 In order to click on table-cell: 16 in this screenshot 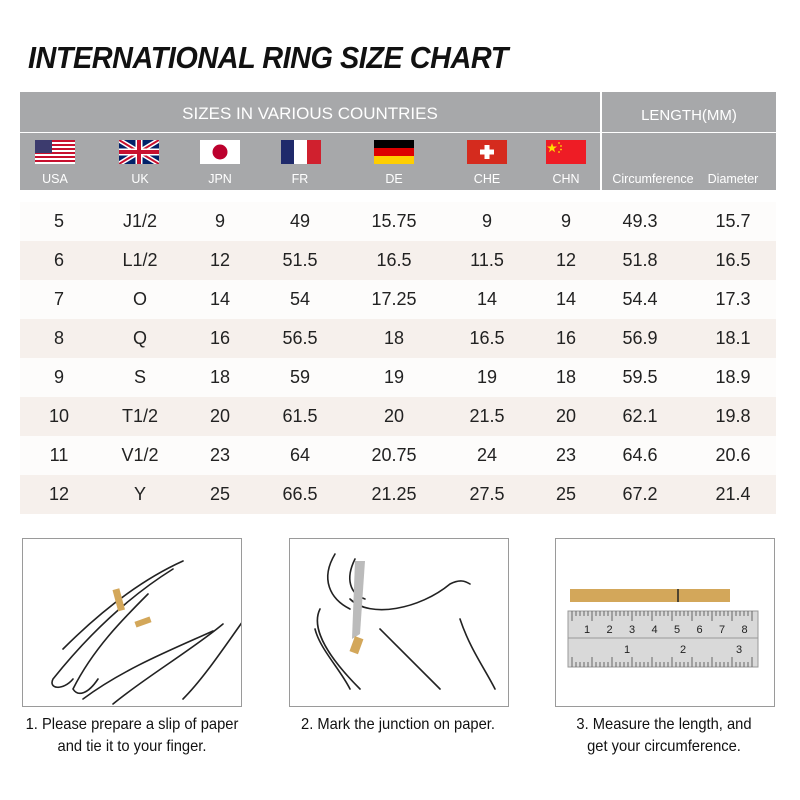, I will do `click(220, 338)`.